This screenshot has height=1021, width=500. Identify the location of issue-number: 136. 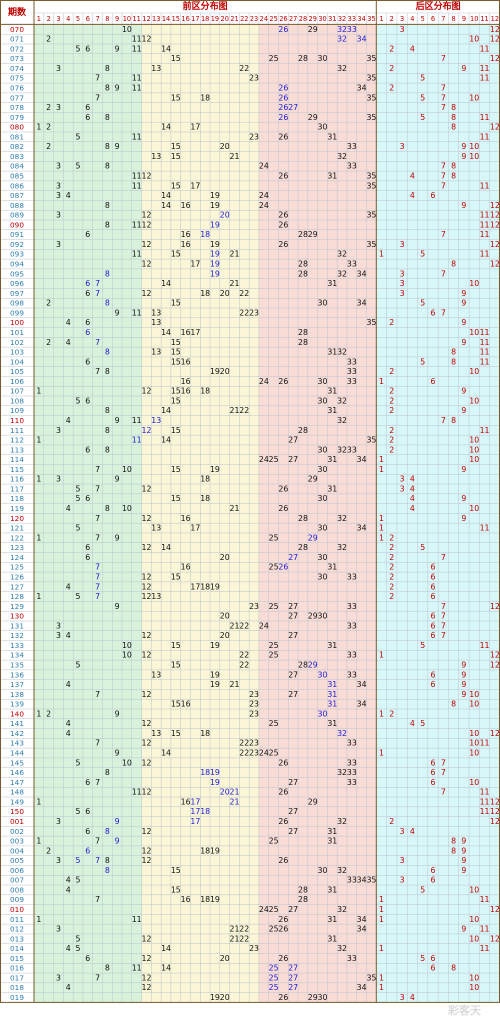
(17, 674).